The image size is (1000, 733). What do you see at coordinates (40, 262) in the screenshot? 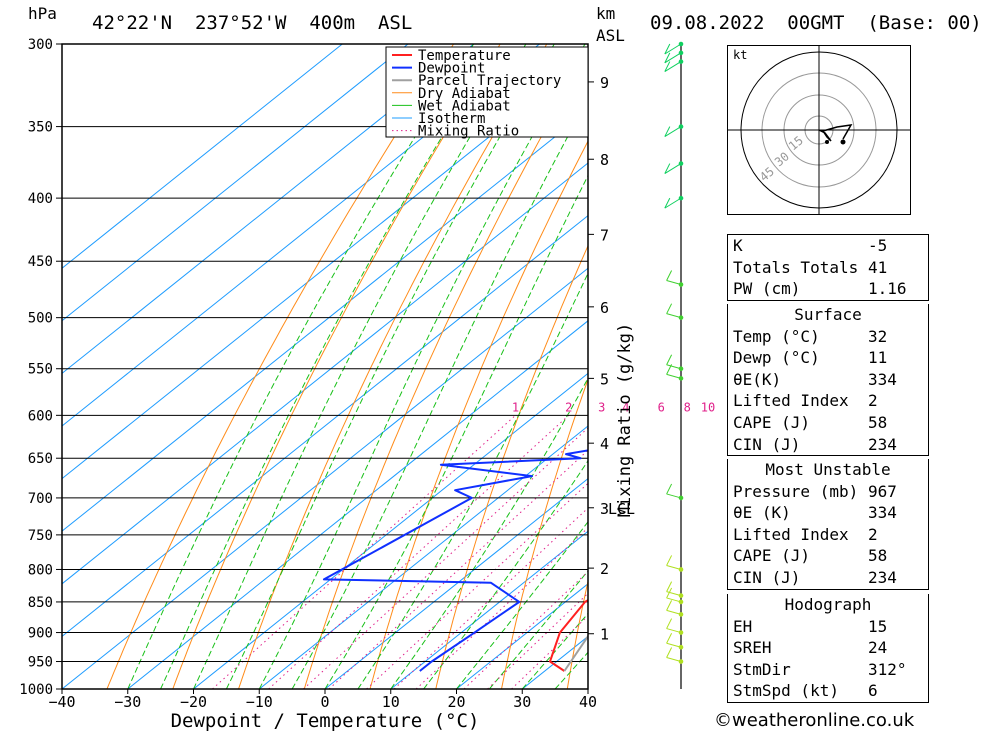
I see `pressure-tick-label: 450` at bounding box center [40, 262].